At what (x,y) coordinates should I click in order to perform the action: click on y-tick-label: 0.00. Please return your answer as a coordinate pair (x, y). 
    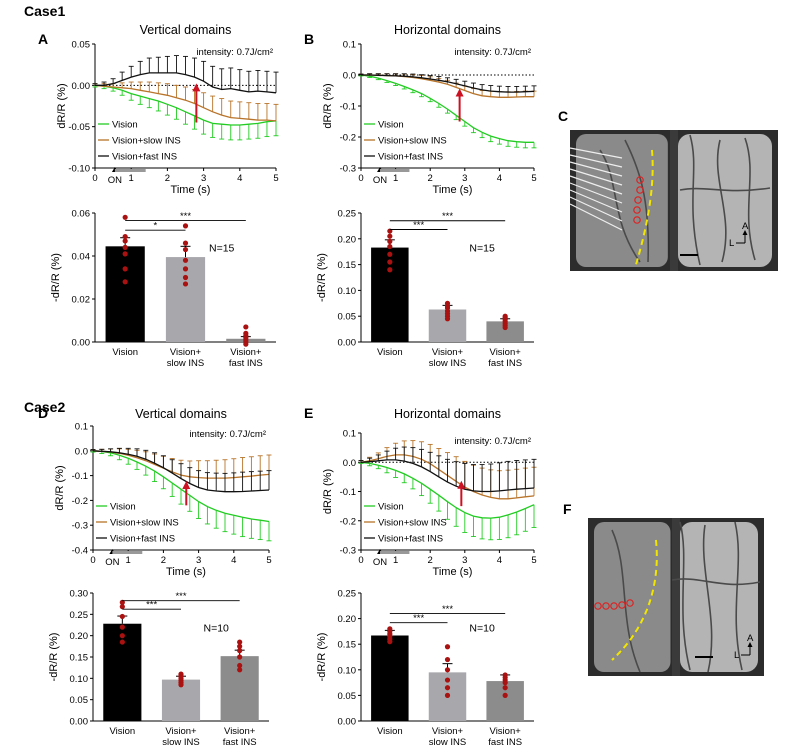
    Looking at the image, I should click on (81, 343).